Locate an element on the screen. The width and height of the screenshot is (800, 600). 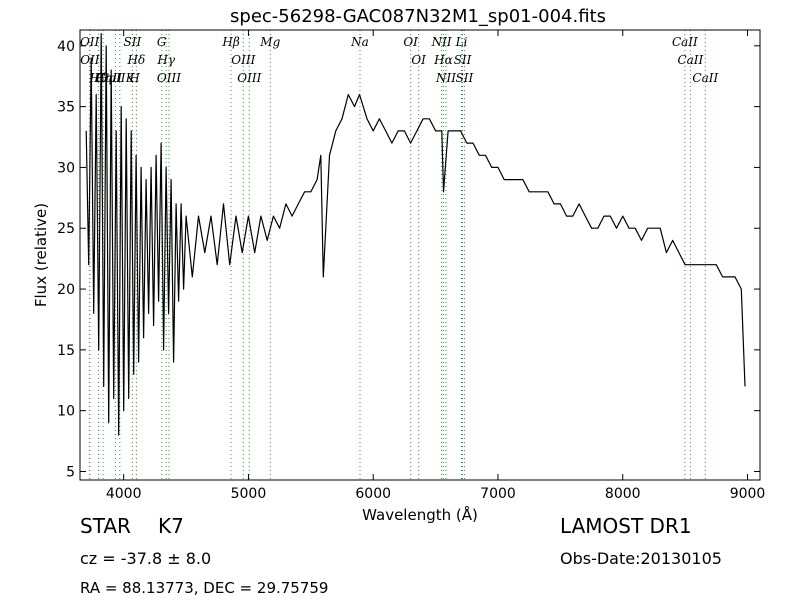
x-axis-label: Wavelength (Å) is located at coordinates (420, 514).